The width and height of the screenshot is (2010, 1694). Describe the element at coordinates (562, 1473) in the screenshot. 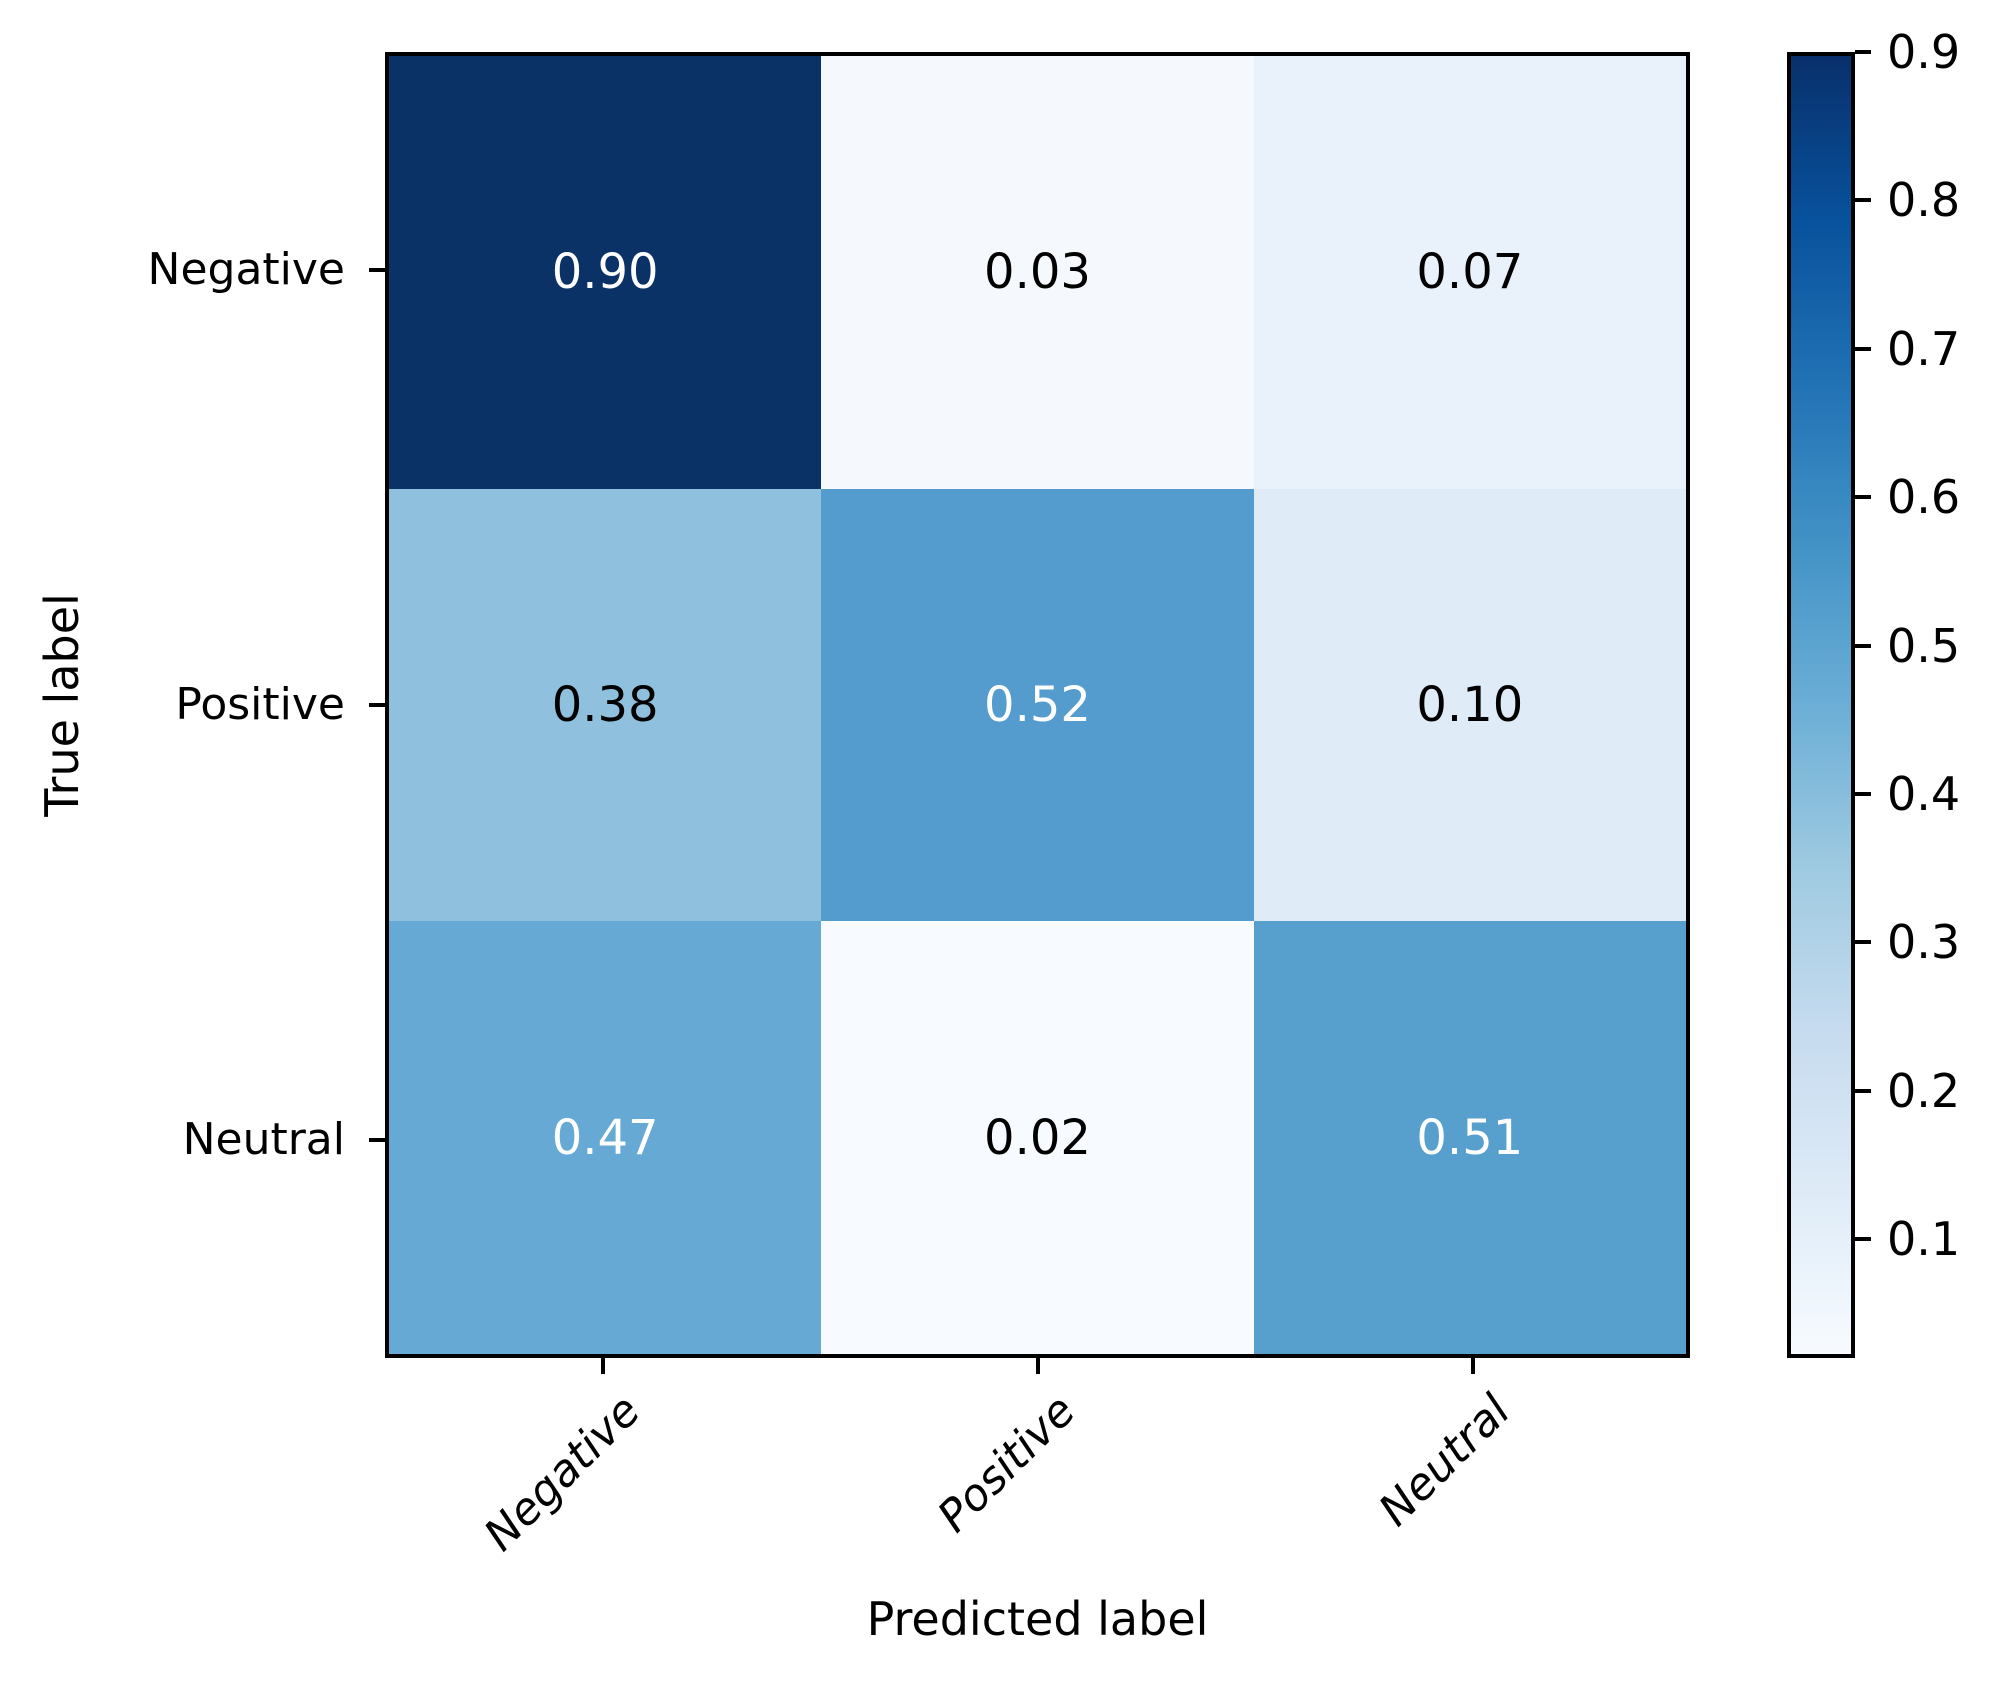

I see `x-tick-label-negative: Negative` at that location.